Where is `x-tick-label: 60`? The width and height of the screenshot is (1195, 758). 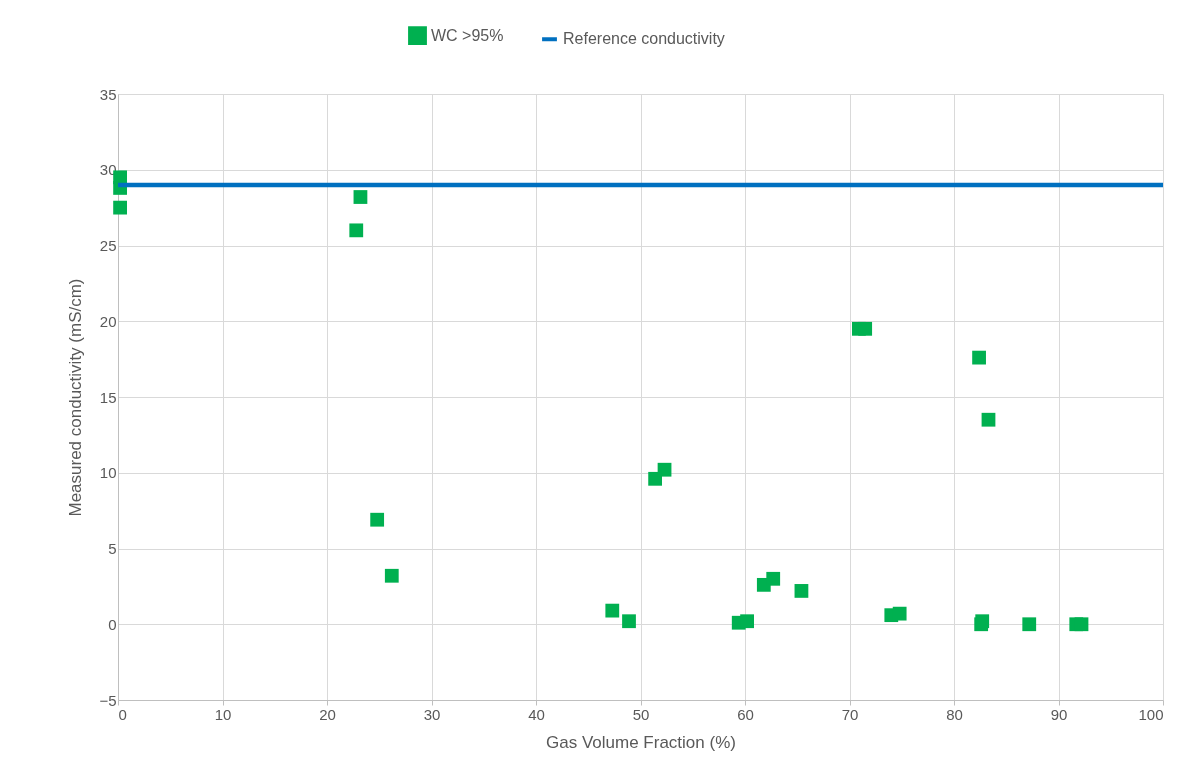
x-tick-label: 60 is located at coordinates (745, 714).